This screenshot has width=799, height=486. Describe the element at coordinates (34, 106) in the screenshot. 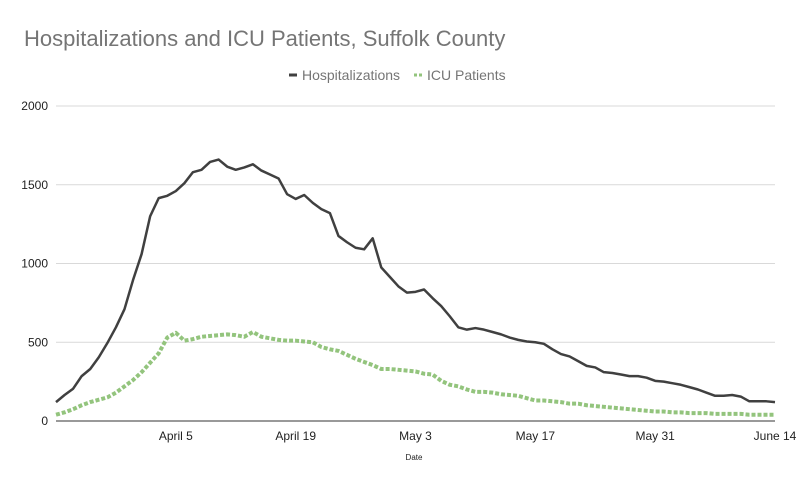

I see `y-tick-label: 2000` at that location.